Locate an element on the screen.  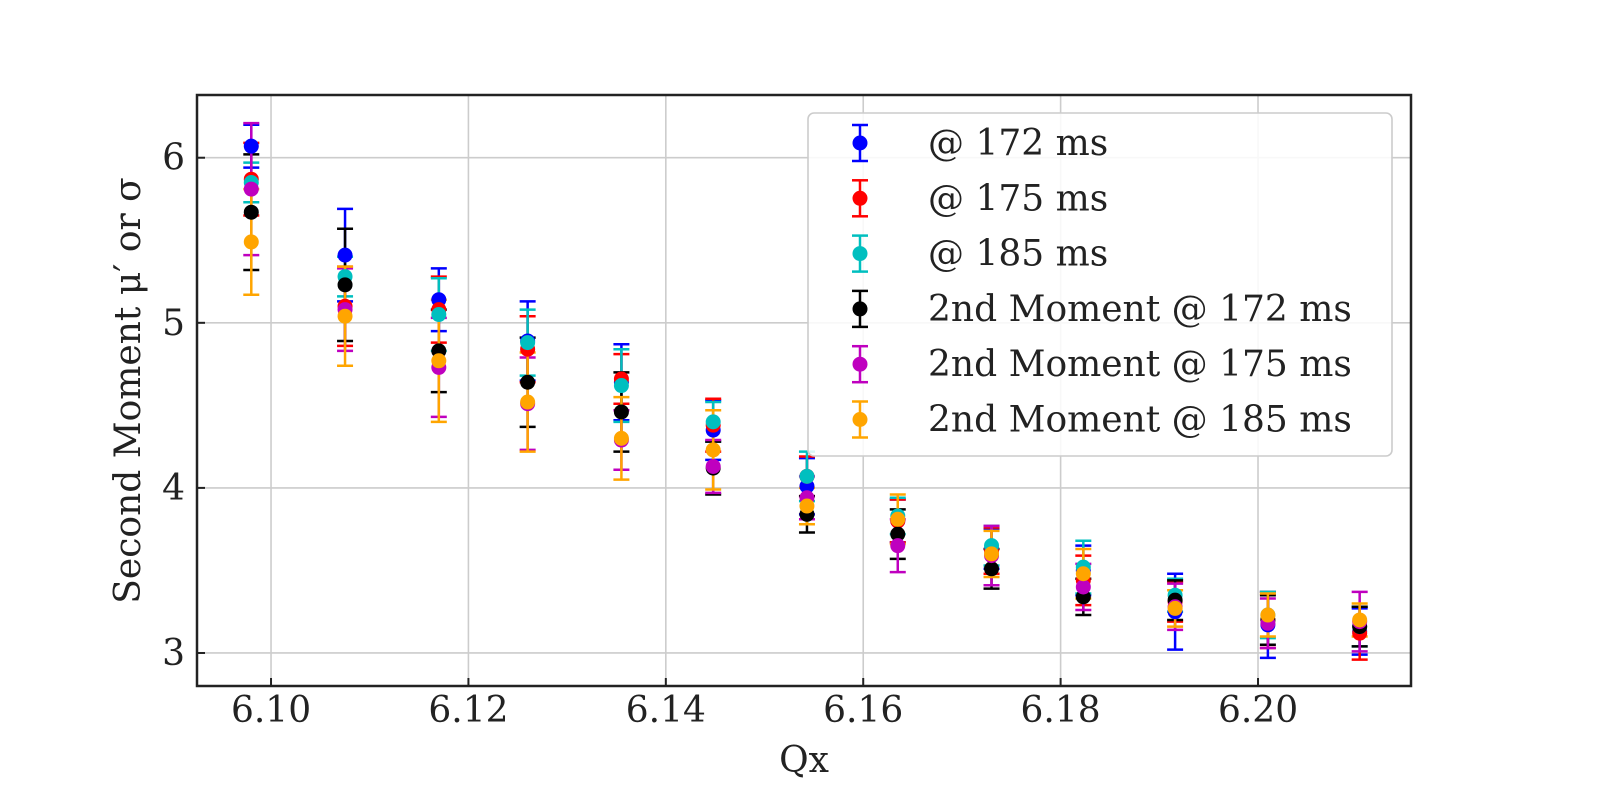
legend-label: 2nd Moment @ 185 ms is located at coordinates (1140, 420).